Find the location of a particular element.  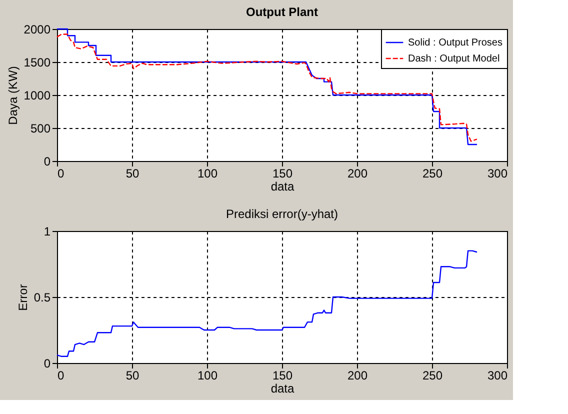

chart-title: Output Plant is located at coordinates (282, 12).